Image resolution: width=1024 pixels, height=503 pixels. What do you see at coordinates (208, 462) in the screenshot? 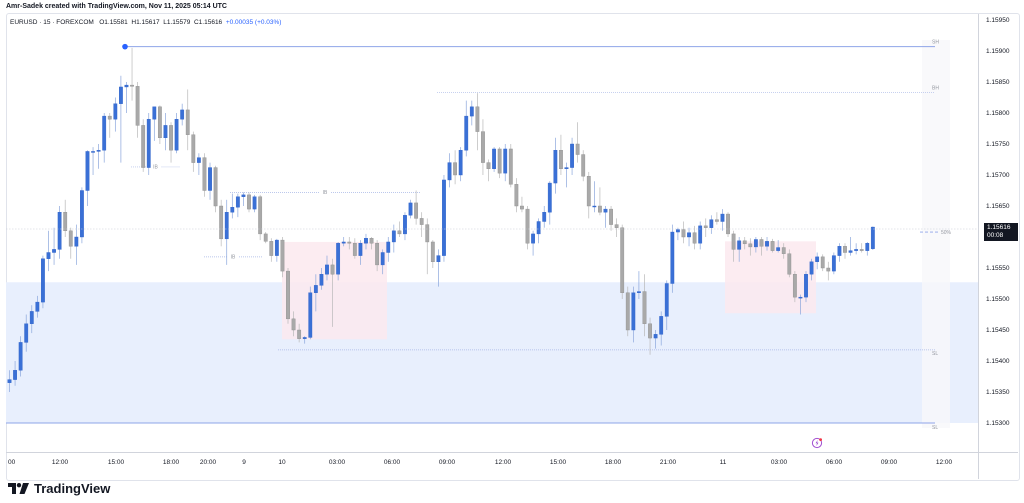
I see `time-tick-label: 20:00` at bounding box center [208, 462].